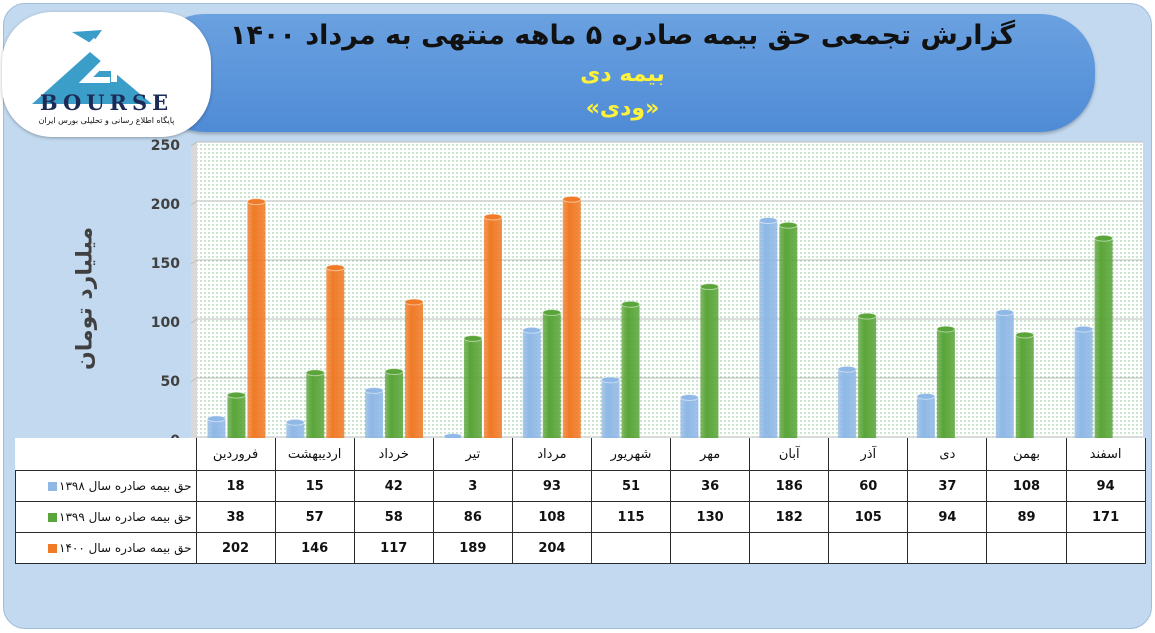  What do you see at coordinates (194, 291) in the screenshot?
I see `plot-side-wall` at bounding box center [194, 291].